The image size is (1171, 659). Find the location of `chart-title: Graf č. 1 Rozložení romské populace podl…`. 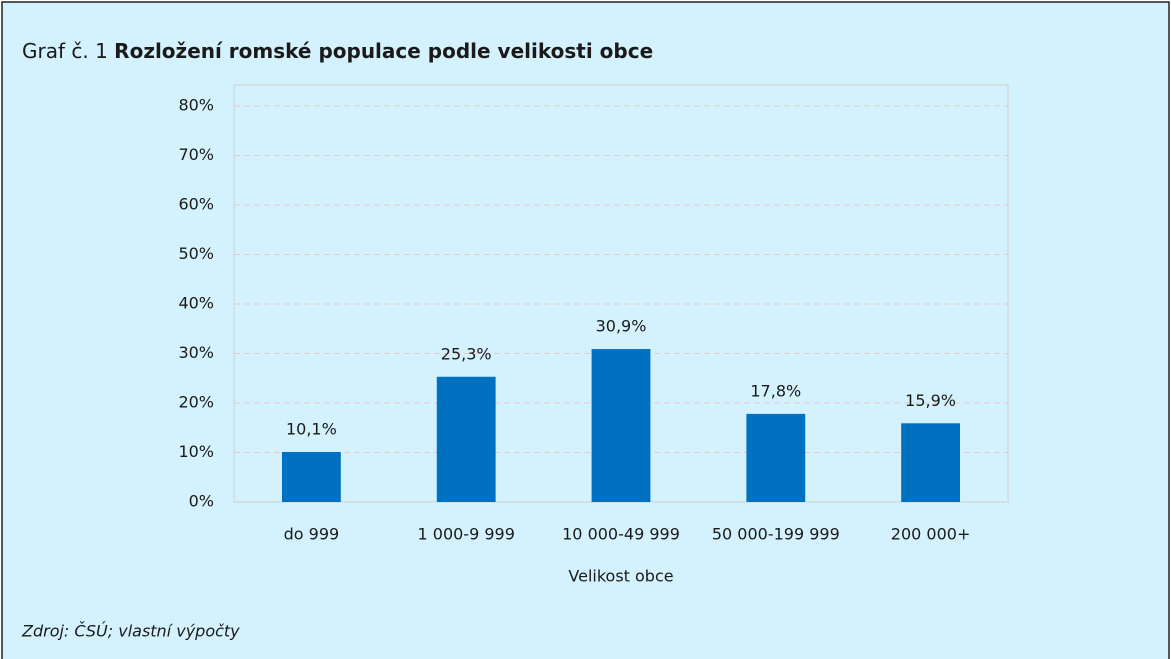

chart-title: Graf č. 1 Rozložení romské populace podl… is located at coordinates (337, 51).